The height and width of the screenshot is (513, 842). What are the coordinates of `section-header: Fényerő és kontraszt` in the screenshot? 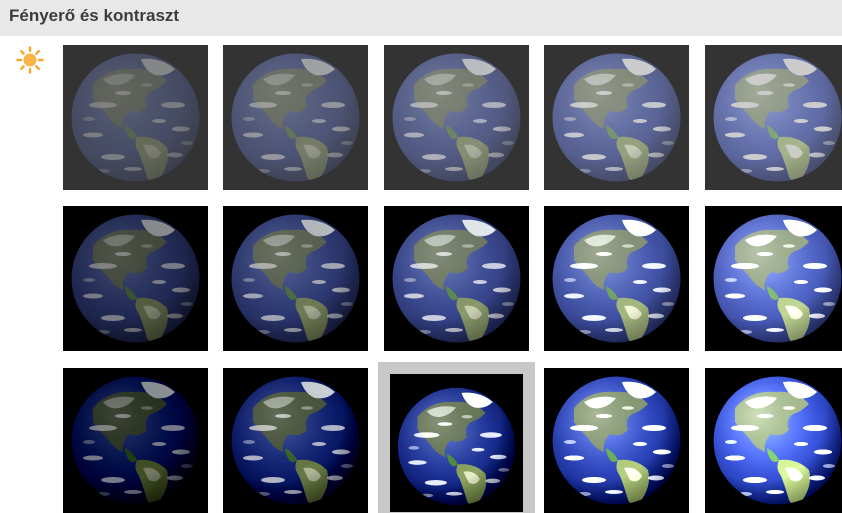 It's located at (421, 18).